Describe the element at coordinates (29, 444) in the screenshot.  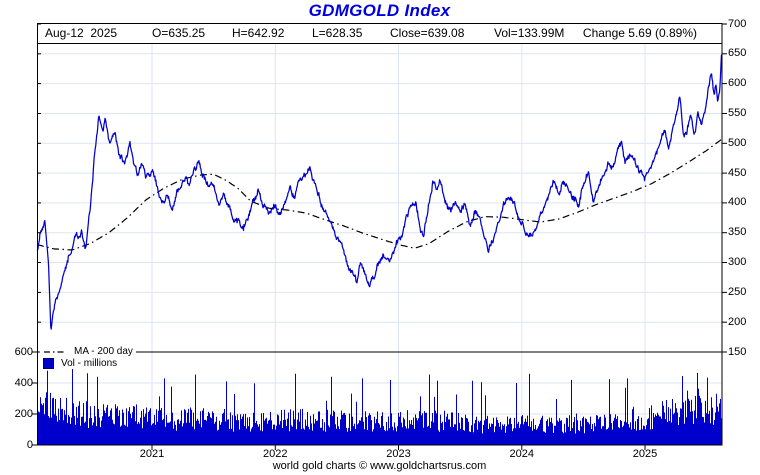
I see `volume-axis-label: 0` at that location.